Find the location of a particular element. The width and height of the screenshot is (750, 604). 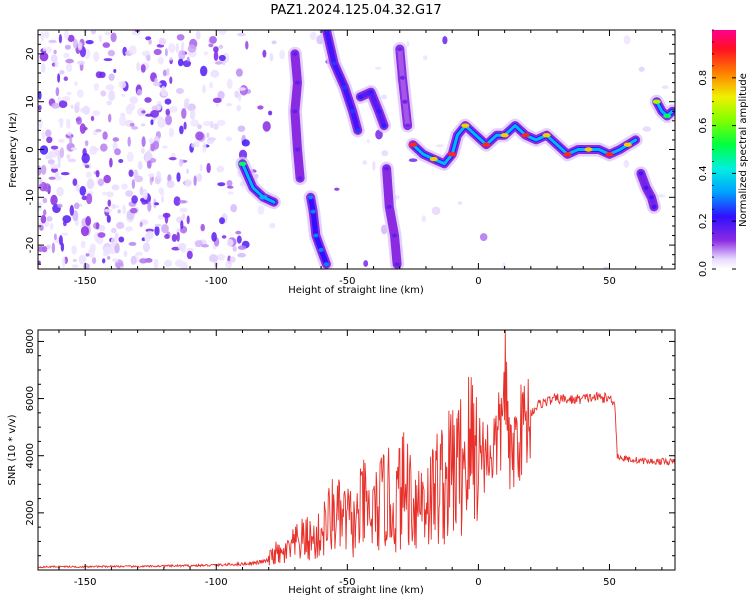

x-tick-label: 50 is located at coordinates (609, 582).